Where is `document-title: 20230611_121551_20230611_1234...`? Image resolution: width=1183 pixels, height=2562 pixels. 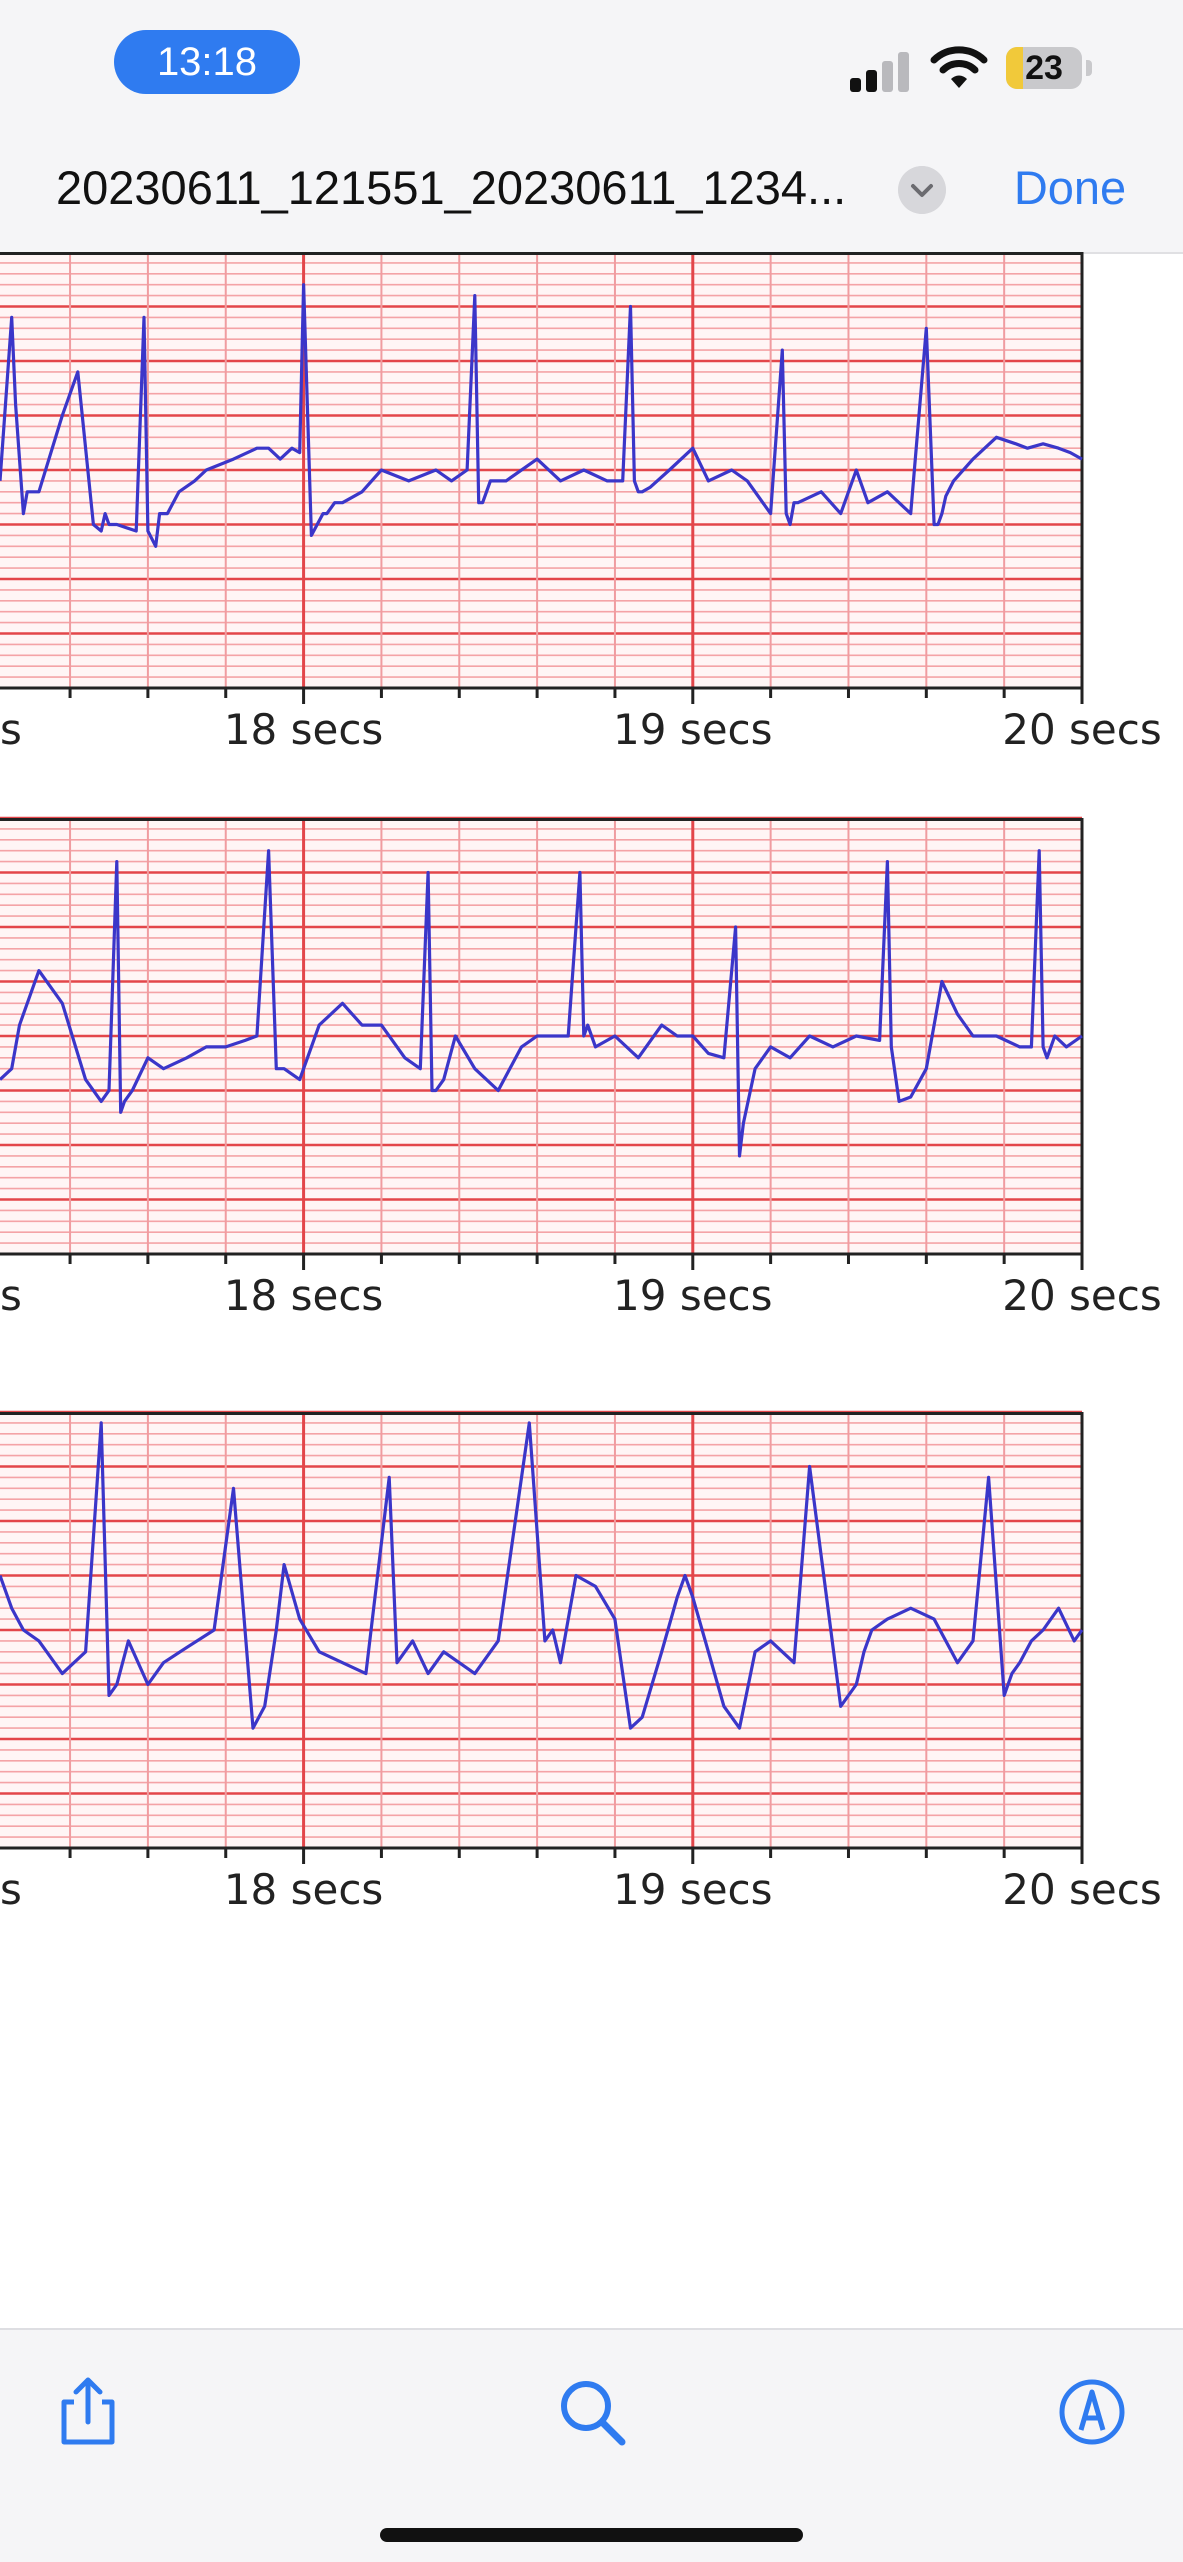 document-title: 20230611_121551_20230611_1234... is located at coordinates (451, 187).